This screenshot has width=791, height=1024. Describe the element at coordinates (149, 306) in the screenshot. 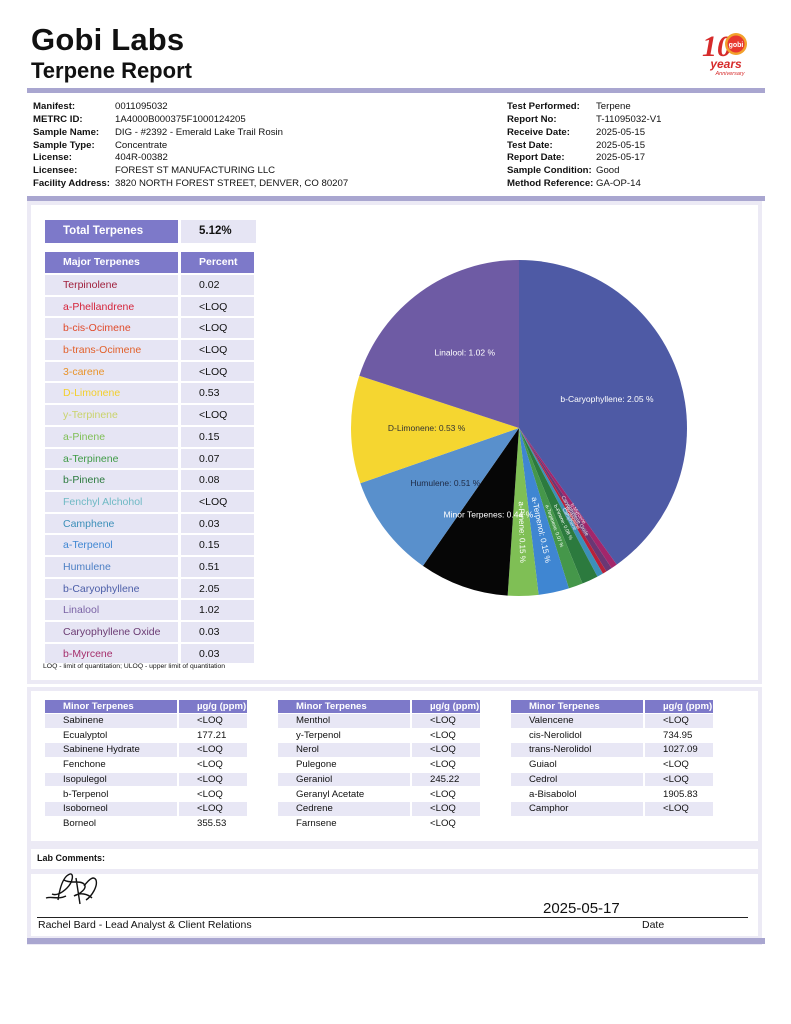

I see `major-terpene-row: a-Phellandrene <LOQ` at that location.